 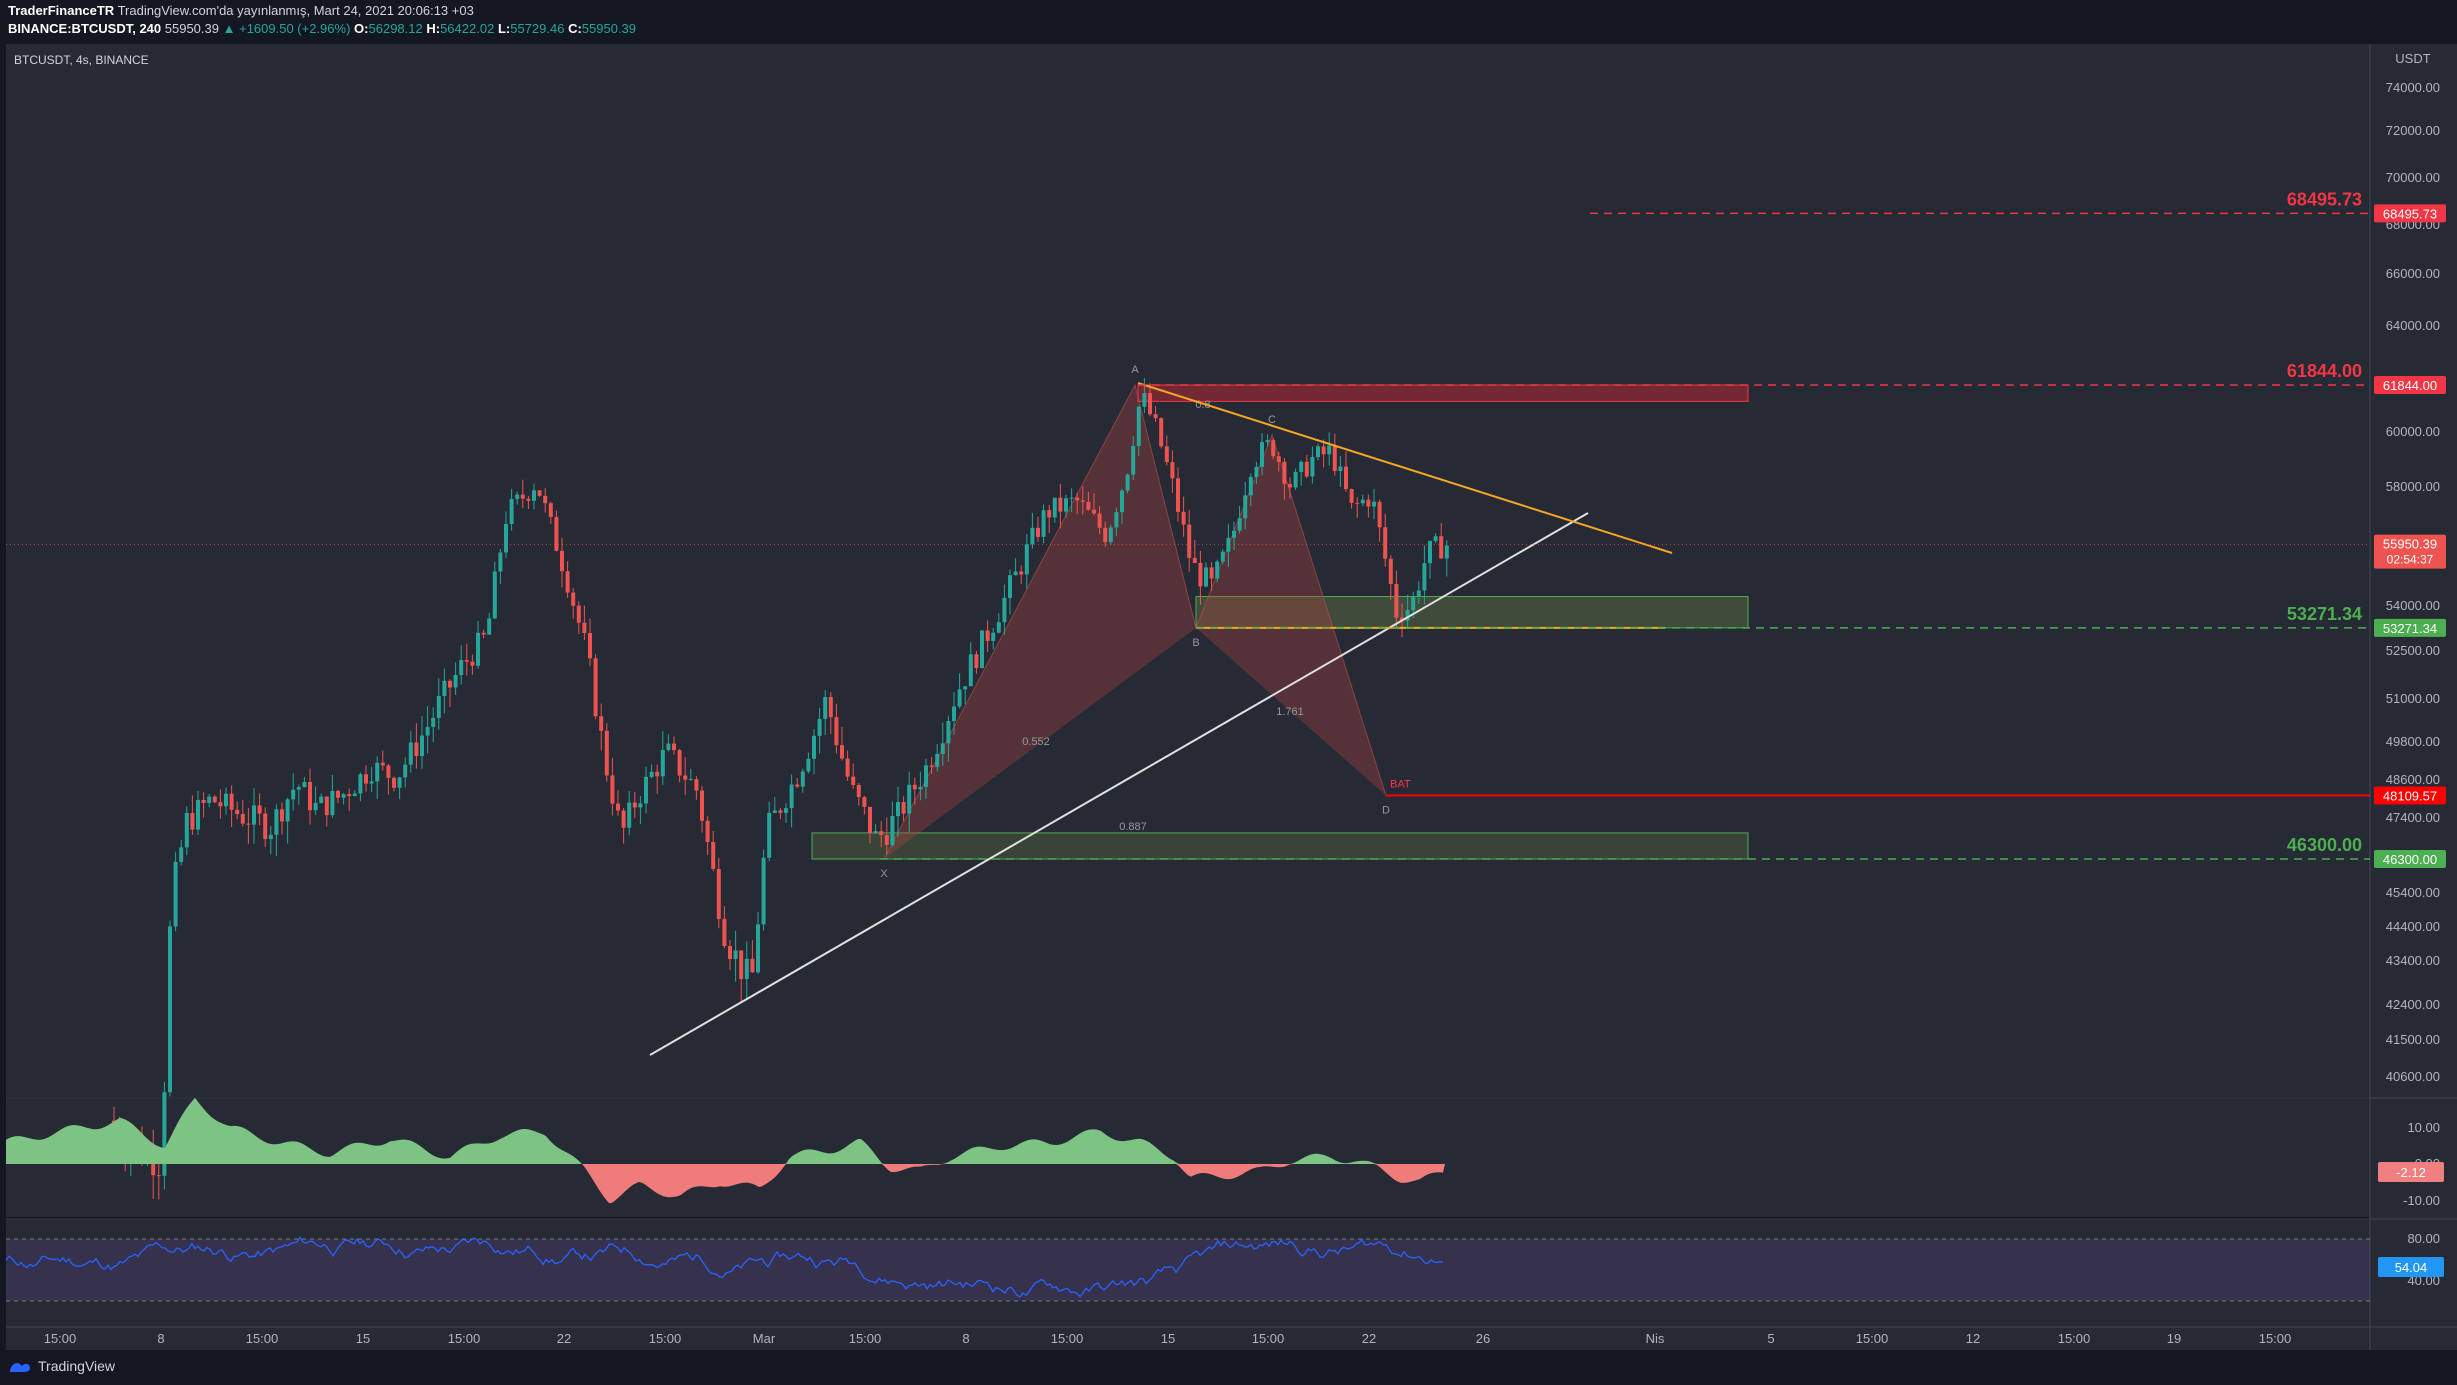 I want to click on price-tick-label: 70000.00, so click(x=2413, y=177).